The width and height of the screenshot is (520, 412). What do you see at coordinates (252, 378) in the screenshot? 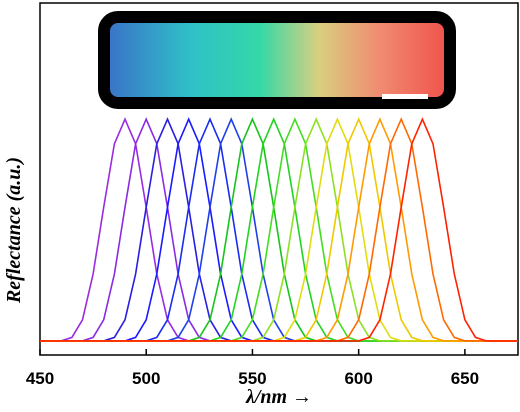
I see `x-tick-label: 550` at bounding box center [252, 378].